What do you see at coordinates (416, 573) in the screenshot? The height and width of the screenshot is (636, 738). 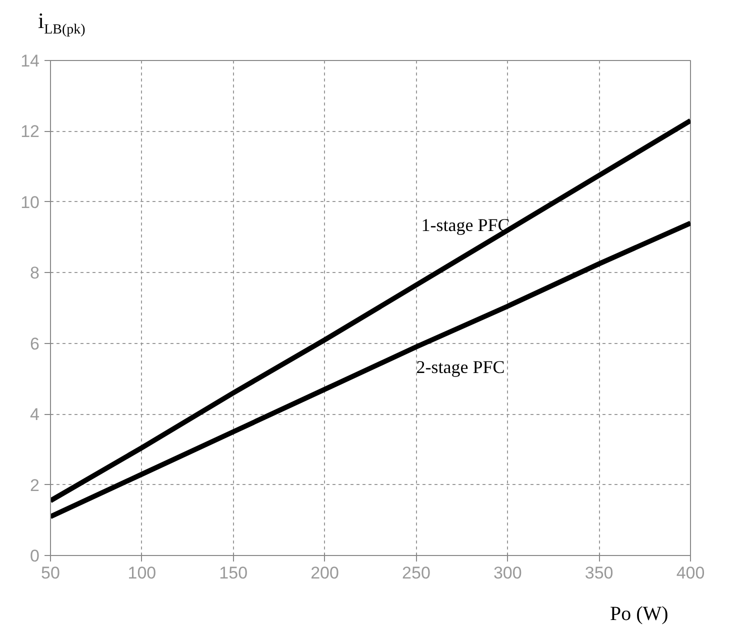 I see `x-tick-label: 250` at bounding box center [416, 573].